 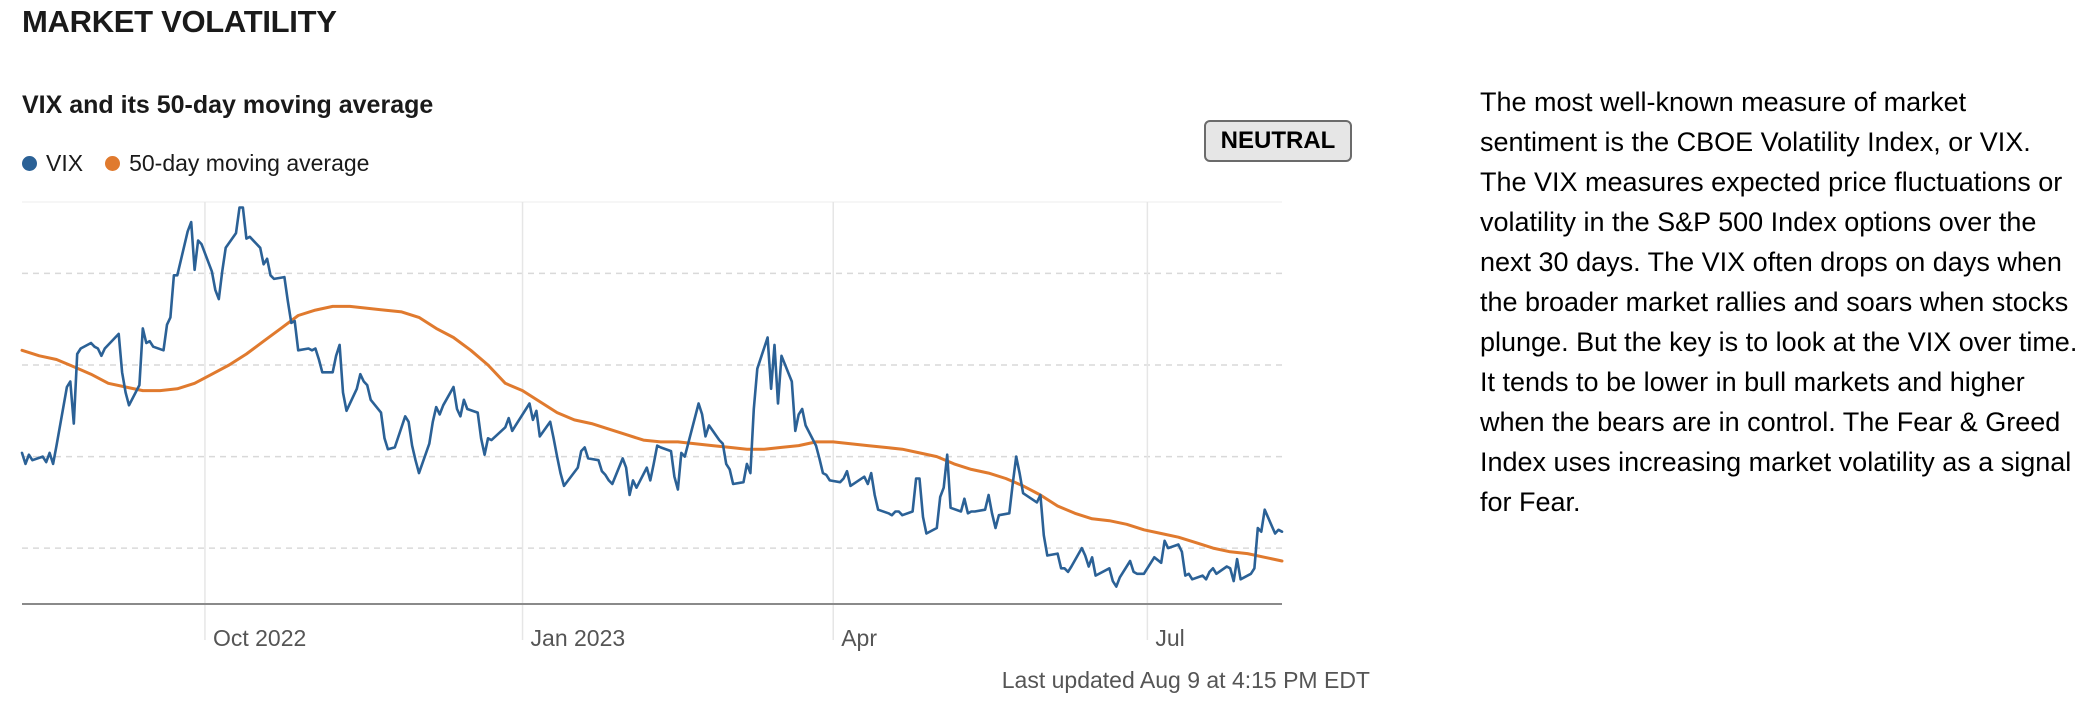 What do you see at coordinates (179, 21) in the screenshot?
I see `section-title: MARKET VOLATILITY` at bounding box center [179, 21].